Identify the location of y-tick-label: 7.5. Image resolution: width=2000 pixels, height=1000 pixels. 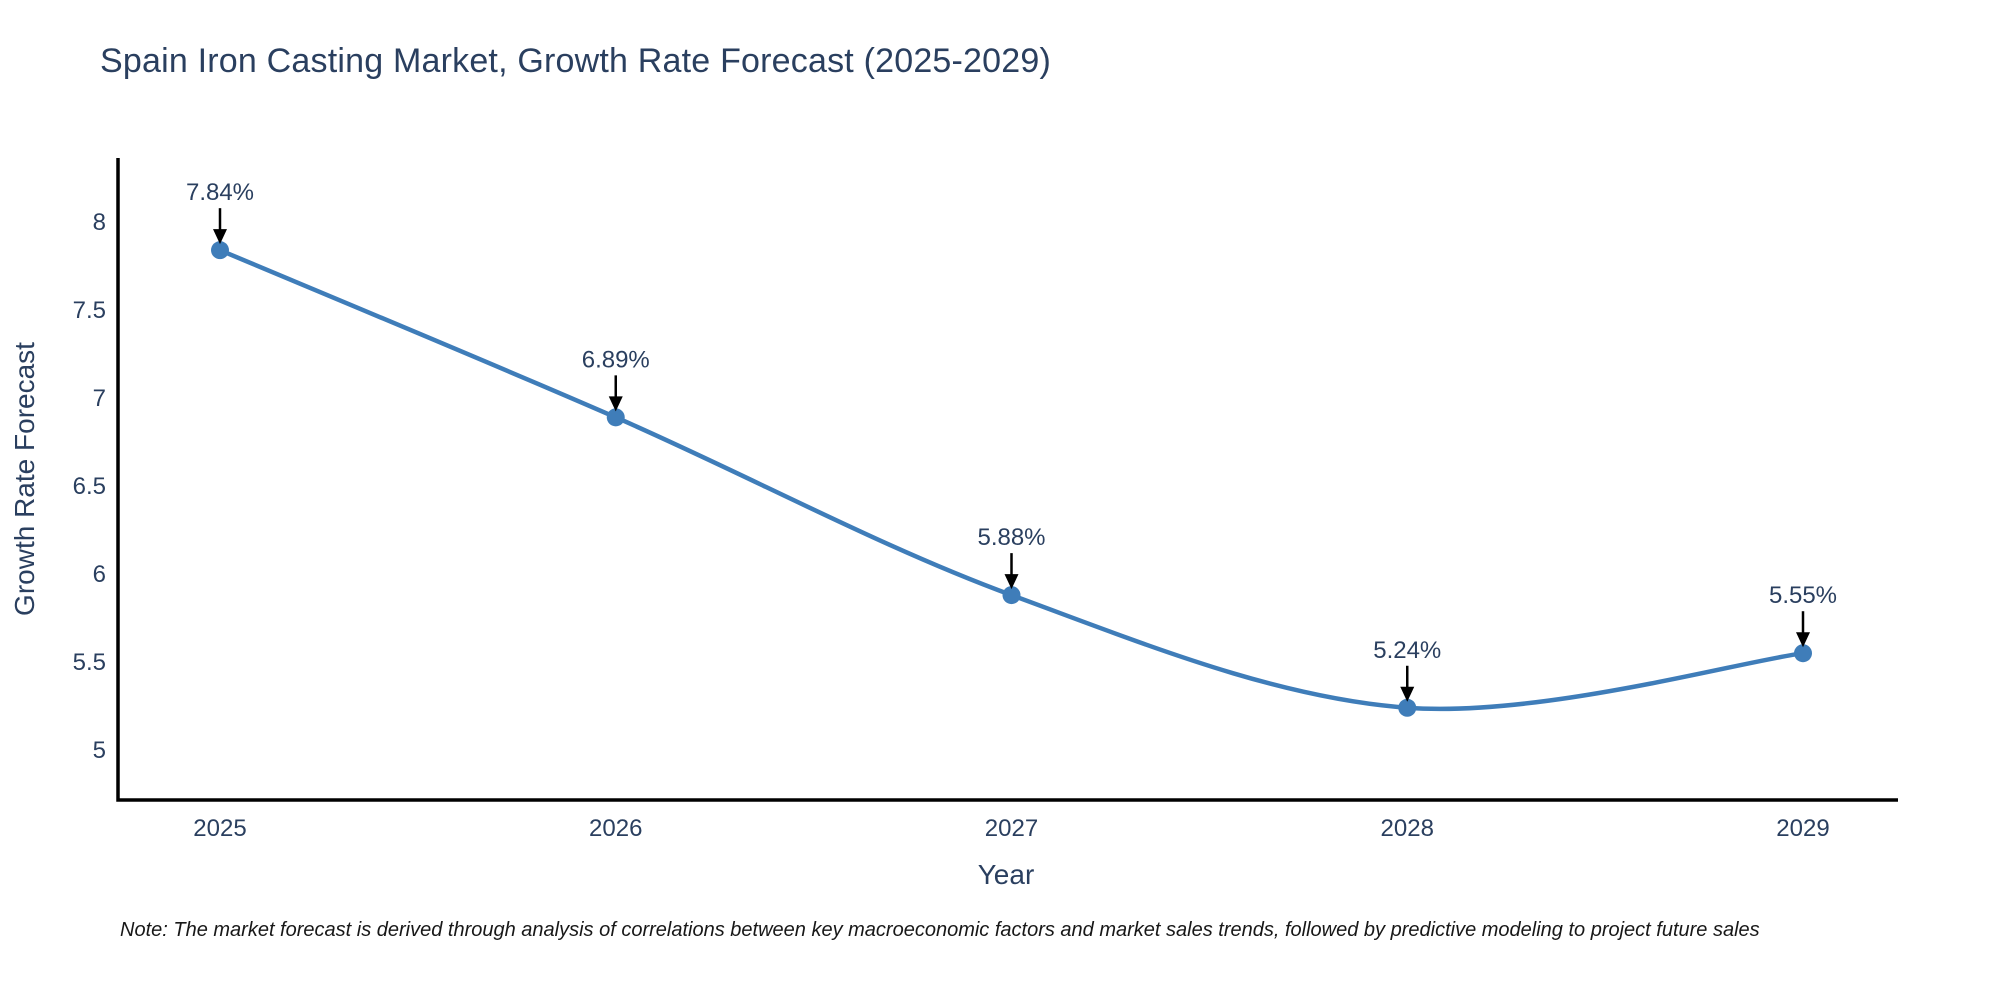
(89, 310).